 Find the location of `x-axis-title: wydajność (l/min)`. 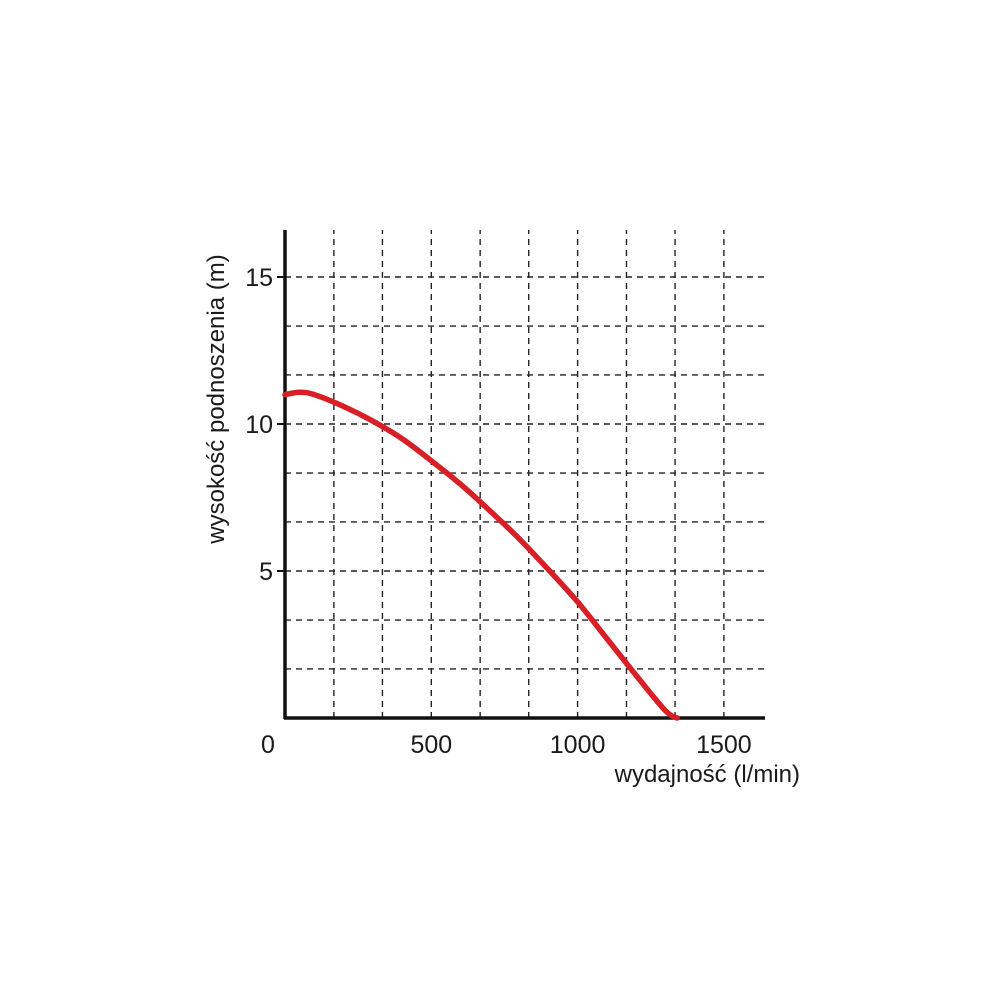

x-axis-title: wydajność (l/min) is located at coordinates (707, 774).